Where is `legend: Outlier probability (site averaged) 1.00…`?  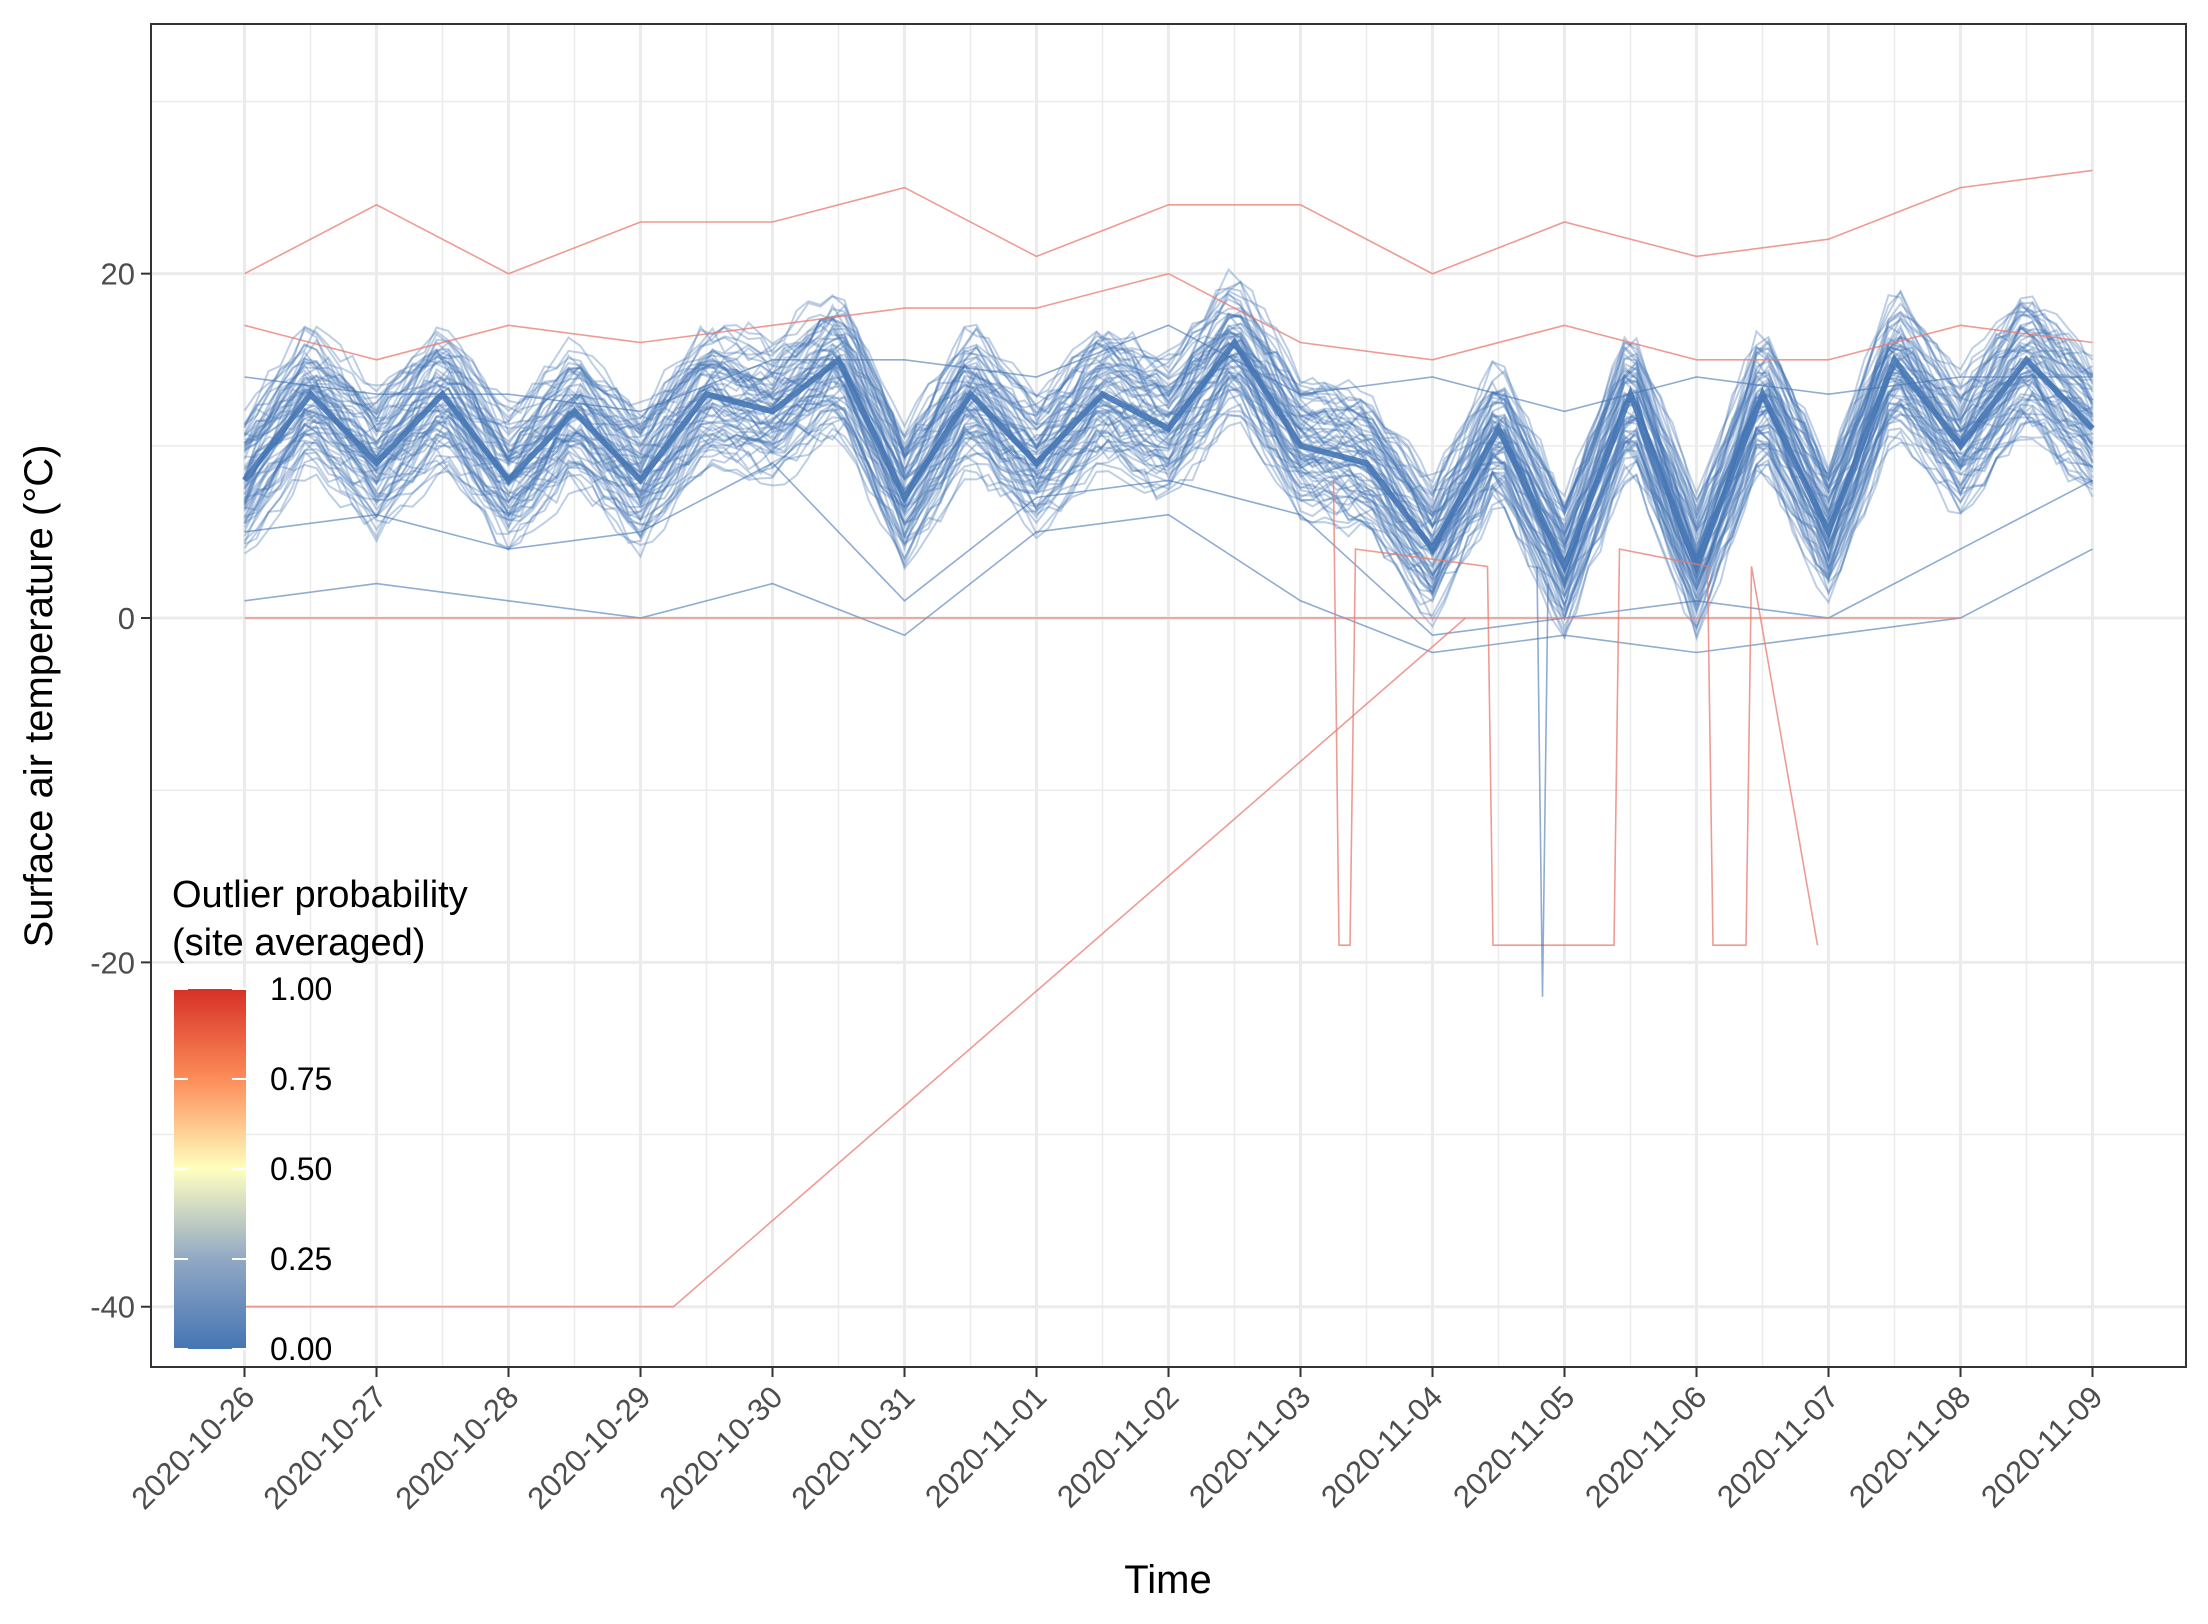
legend: Outlier probability (site averaged) 1.00… is located at coordinates (320, 1120).